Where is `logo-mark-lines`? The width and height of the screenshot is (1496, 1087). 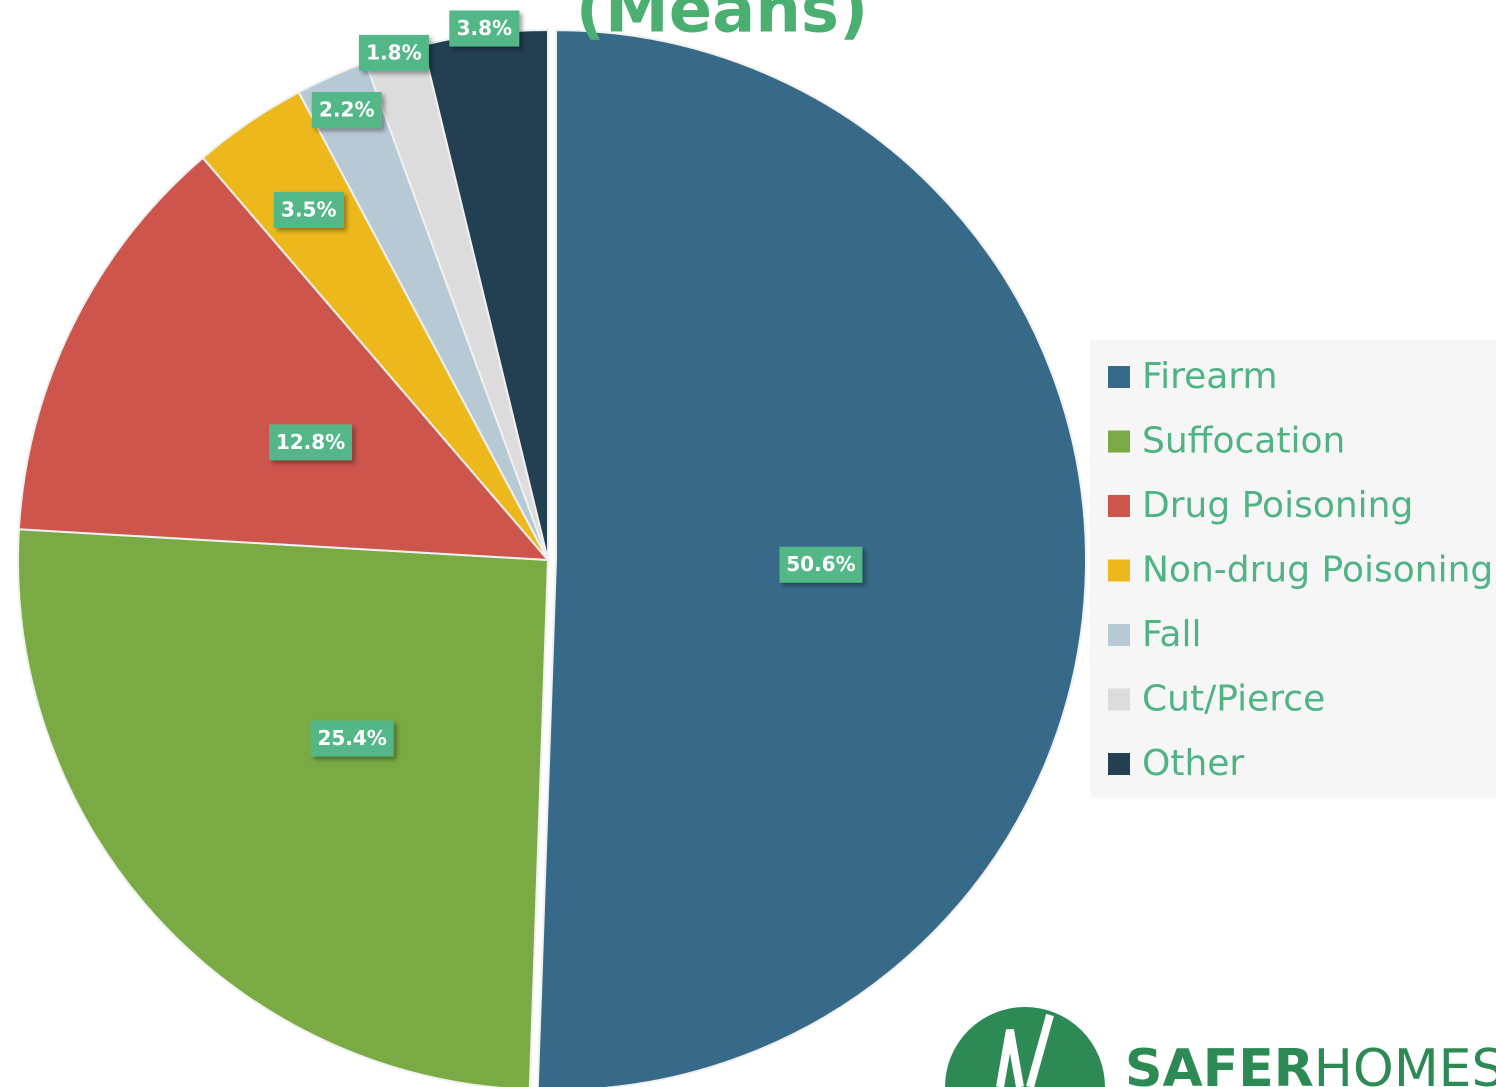 logo-mark-lines is located at coordinates (1025, 1050).